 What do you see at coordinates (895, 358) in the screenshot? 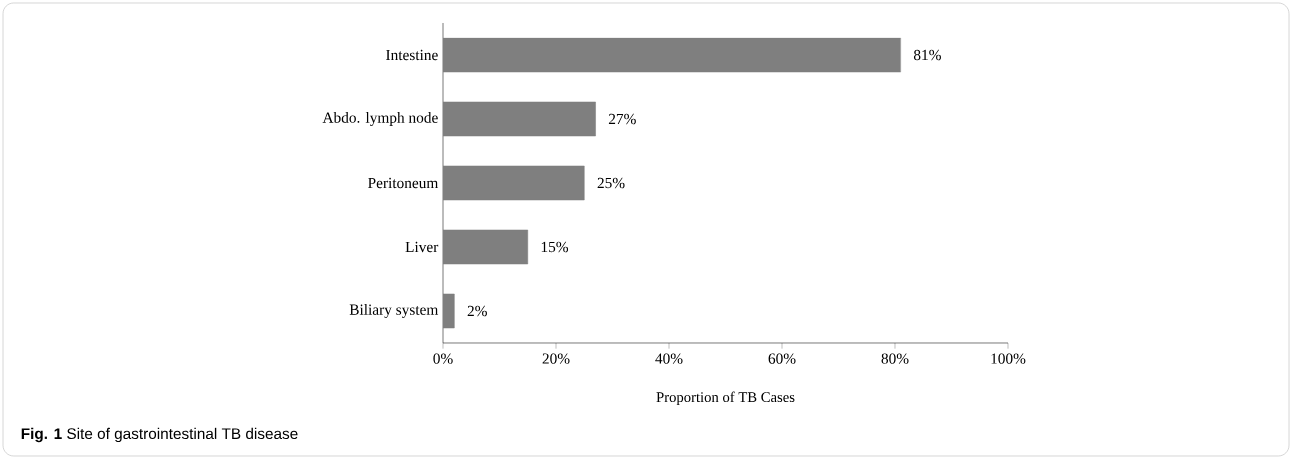
I see `x-tick-label: 80%` at bounding box center [895, 358].